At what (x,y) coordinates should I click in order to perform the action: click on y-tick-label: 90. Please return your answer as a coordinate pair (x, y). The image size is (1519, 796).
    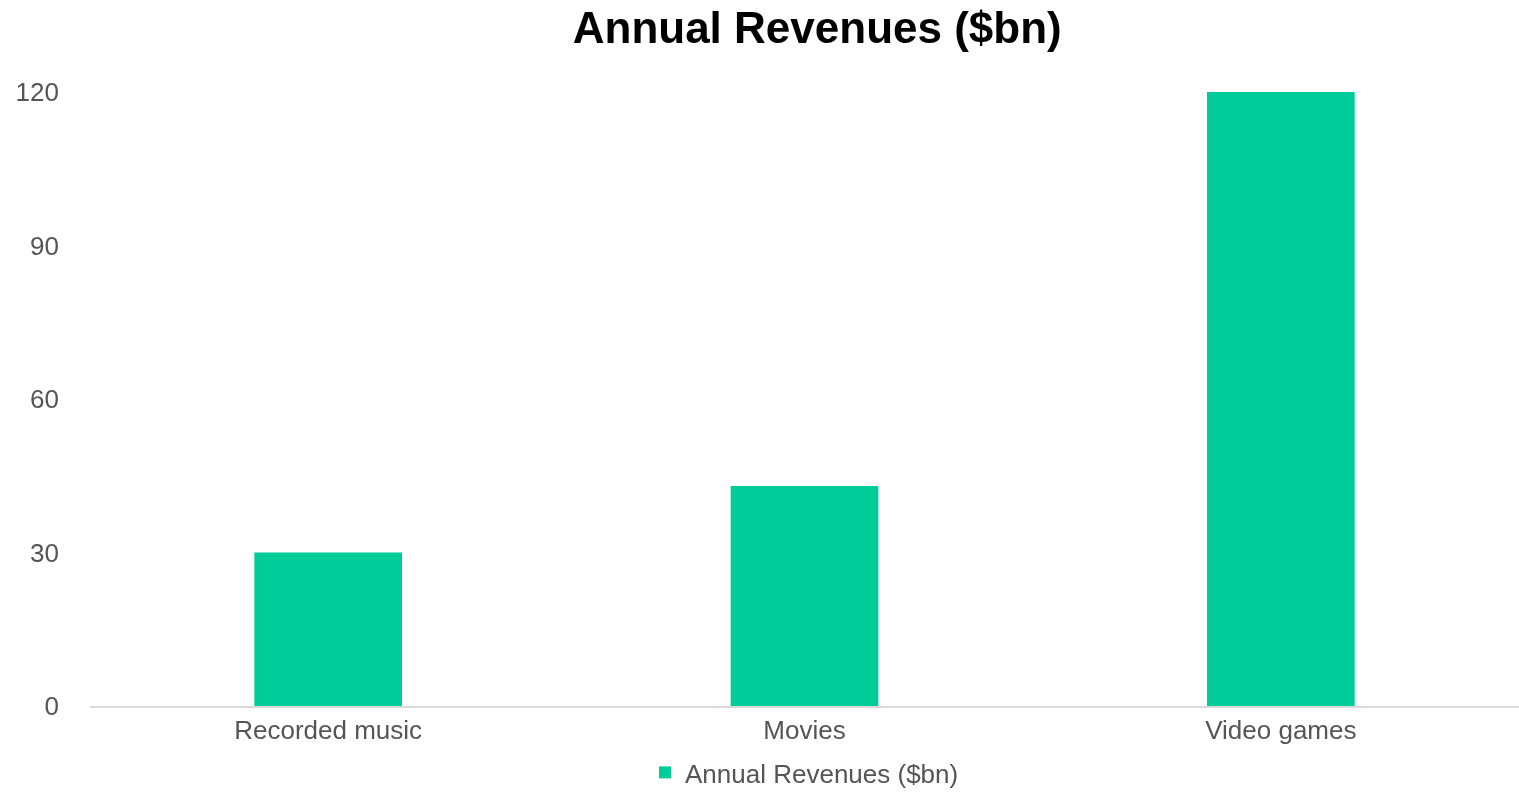
    Looking at the image, I should click on (44, 245).